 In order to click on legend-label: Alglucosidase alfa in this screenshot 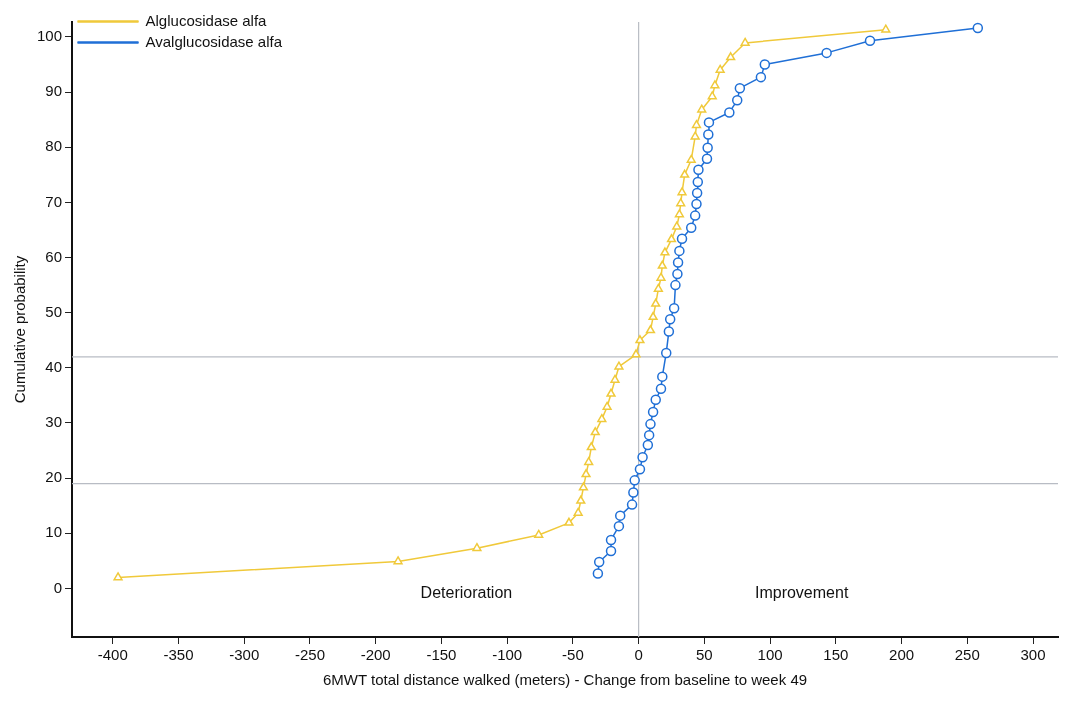, I will do `click(206, 20)`.